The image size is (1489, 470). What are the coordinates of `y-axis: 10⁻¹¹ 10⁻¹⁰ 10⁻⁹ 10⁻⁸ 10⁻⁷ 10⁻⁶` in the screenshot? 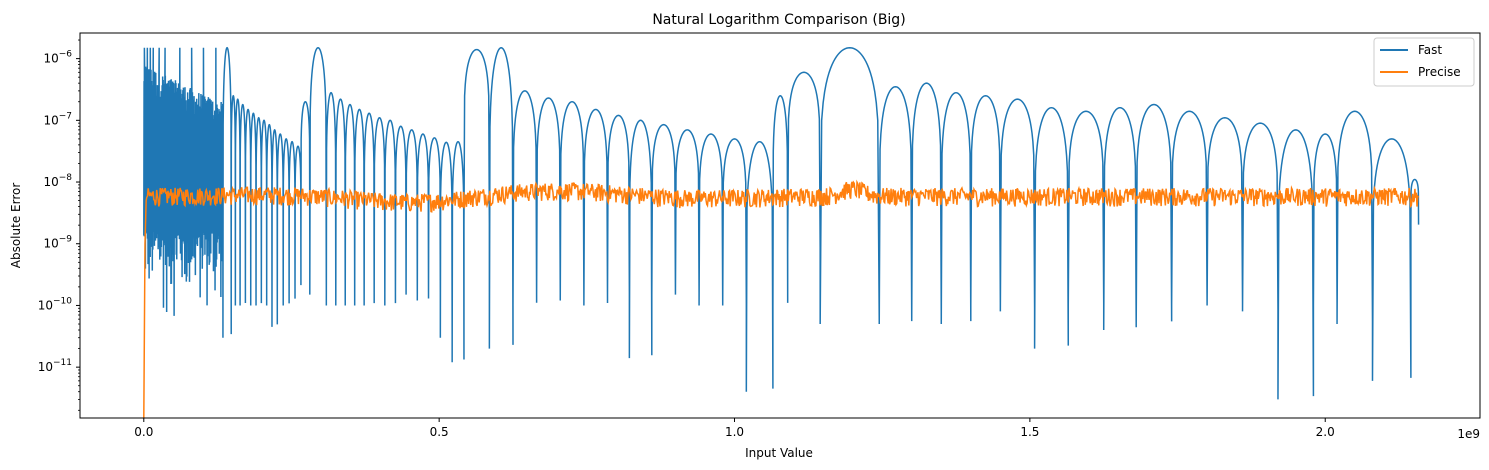 It's located at (59, 225).